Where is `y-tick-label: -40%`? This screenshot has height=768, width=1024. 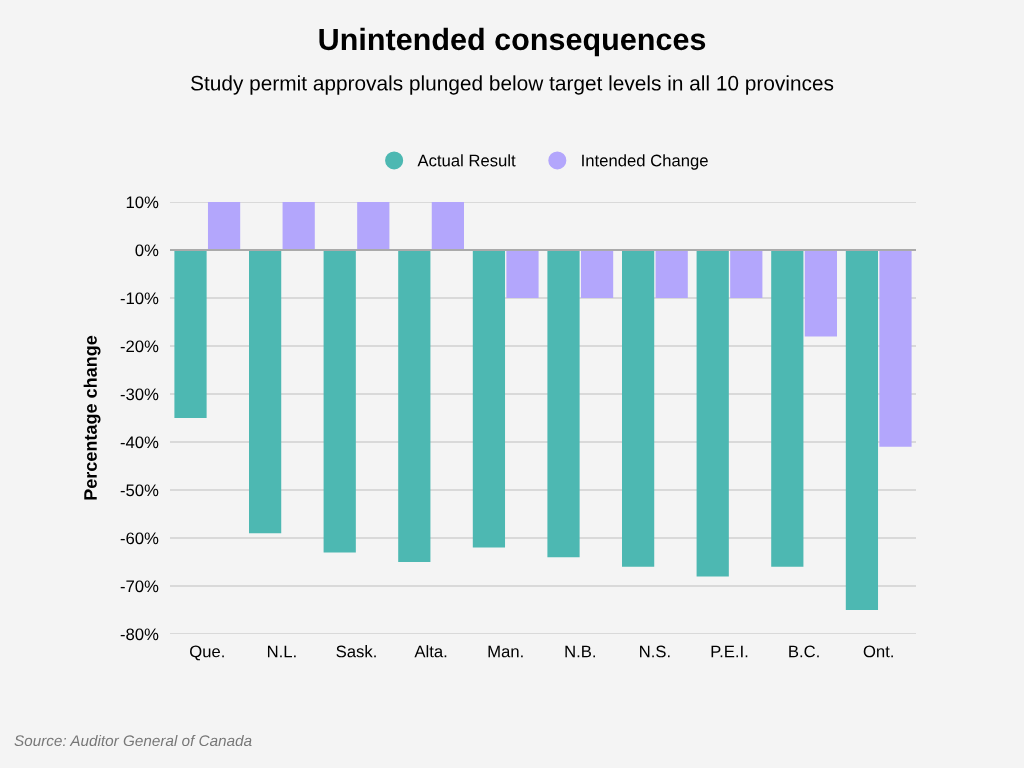 y-tick-label: -40% is located at coordinates (139, 442).